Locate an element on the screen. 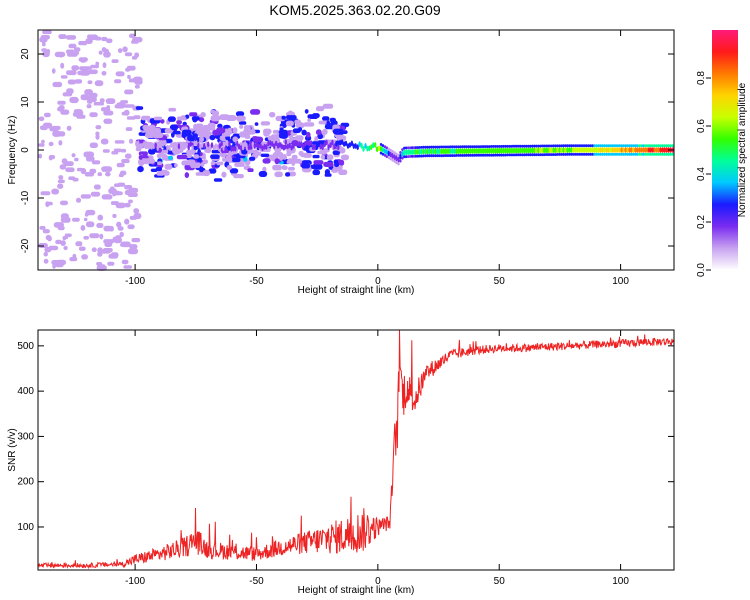 Image resolution: width=750 pixels, height=600 pixels. snr-x-tick-label: 50 is located at coordinates (500, 581).